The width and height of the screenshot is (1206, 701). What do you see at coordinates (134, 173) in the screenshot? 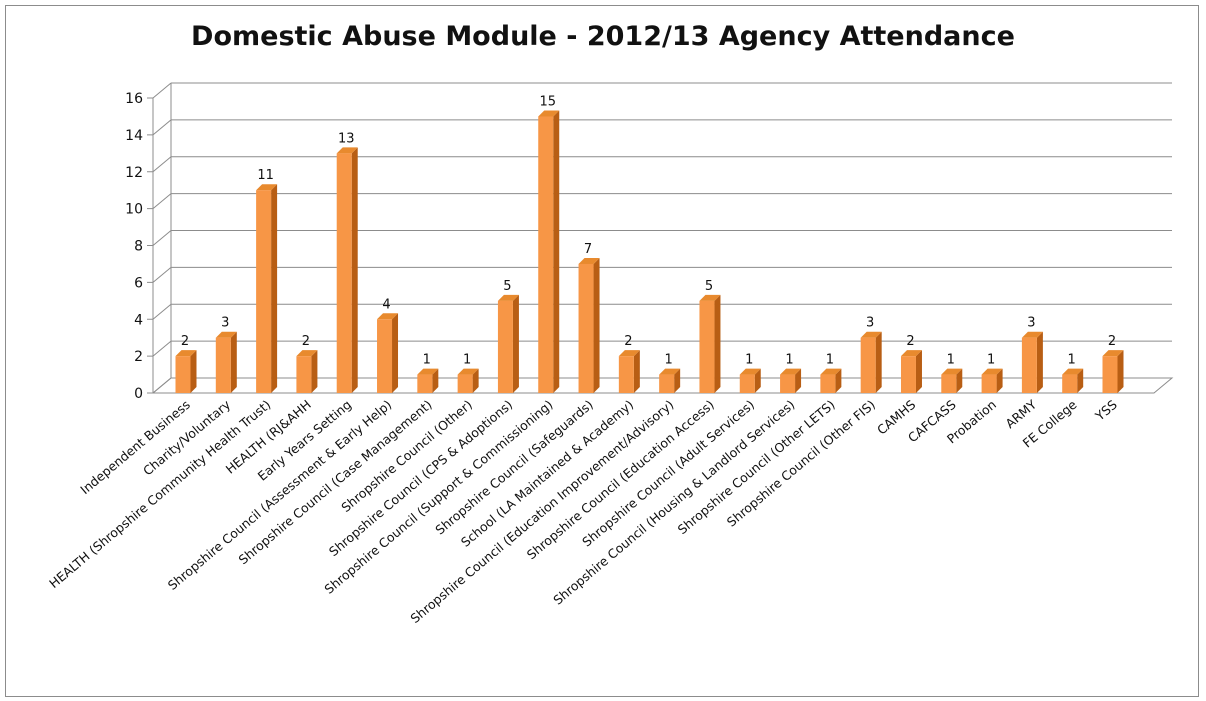
I see `y-tick-label: 12` at bounding box center [134, 173].